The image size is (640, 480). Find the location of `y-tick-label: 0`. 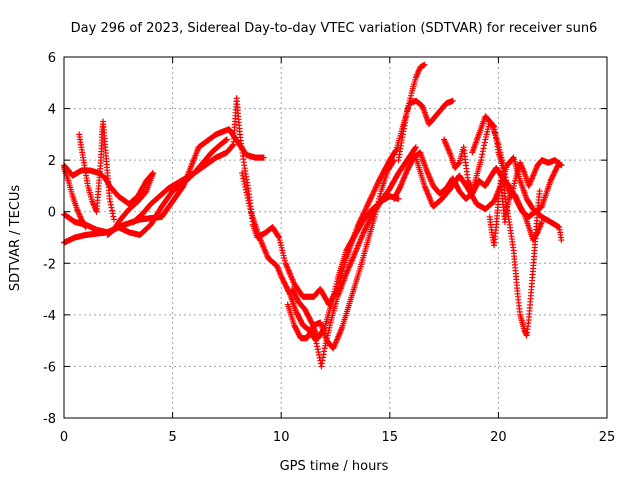

y-tick-label: 0 is located at coordinates (52, 213).